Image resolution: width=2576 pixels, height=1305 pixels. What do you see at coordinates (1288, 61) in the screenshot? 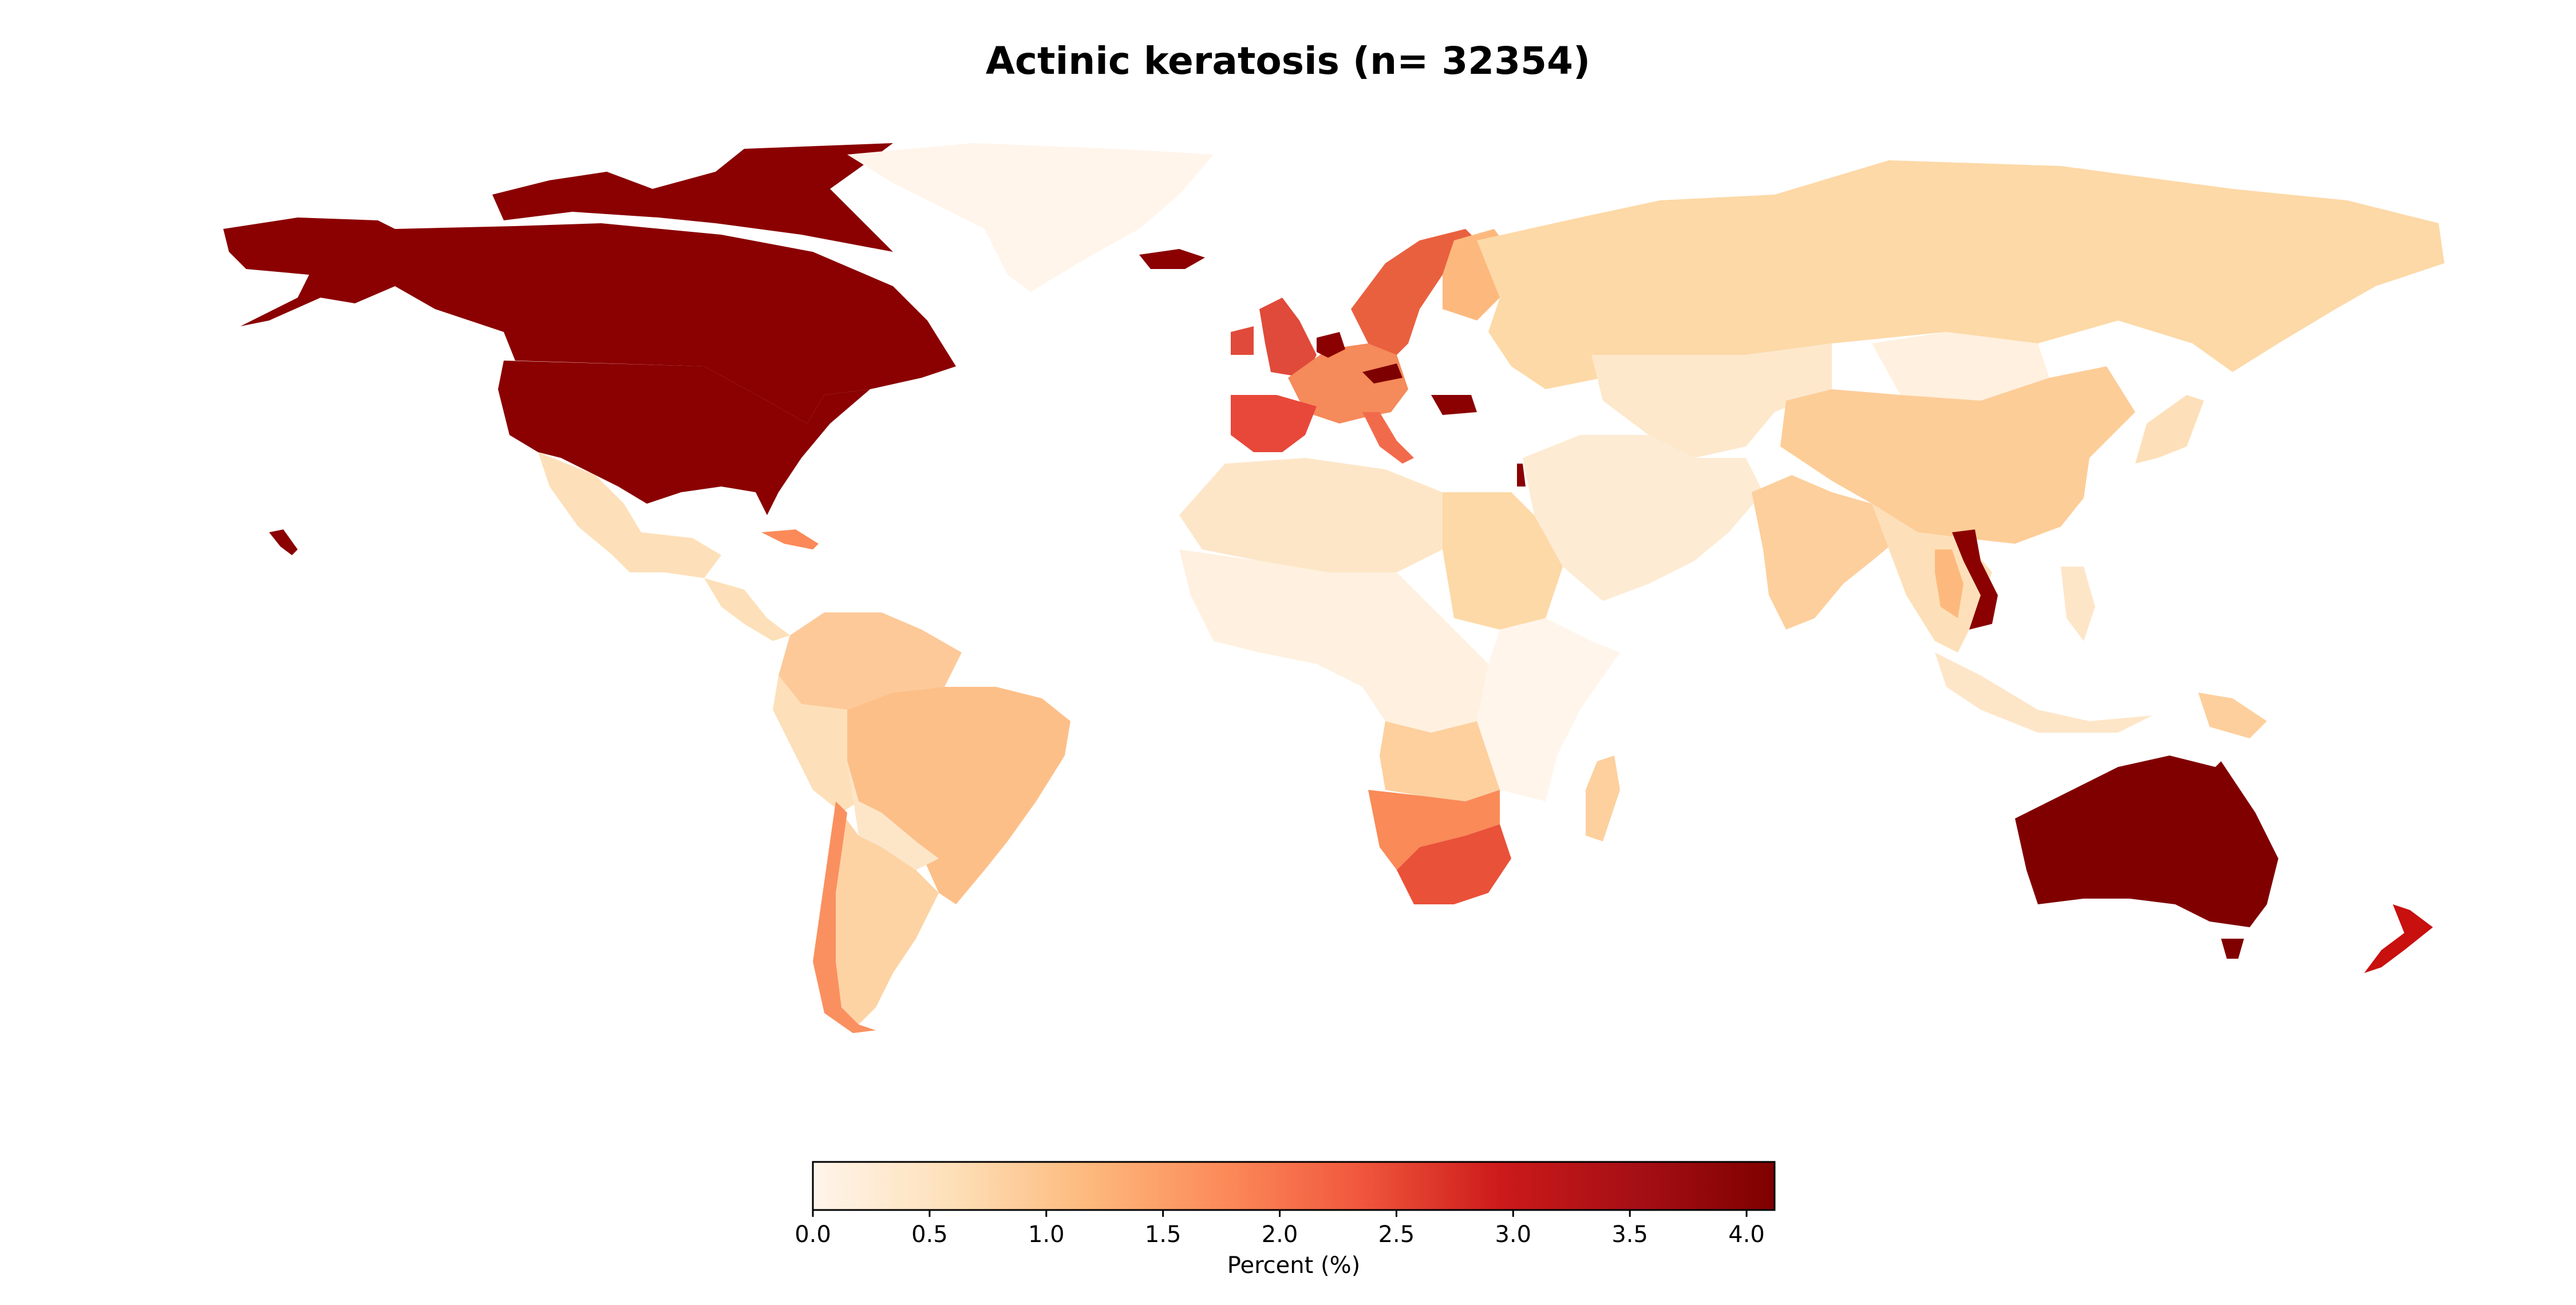
I see `map-title: Actinic keratosis (n= 32354)` at bounding box center [1288, 61].